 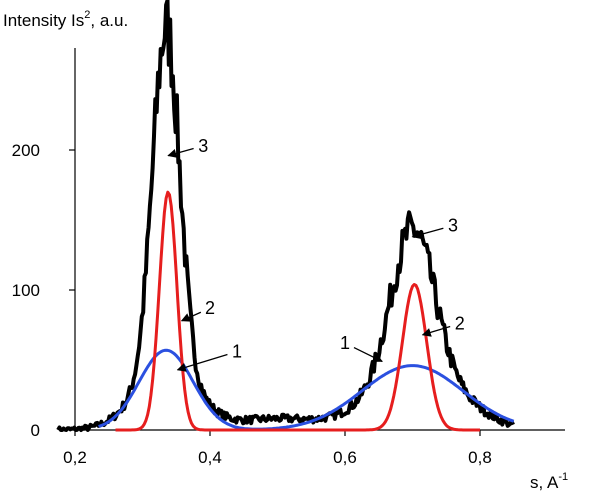 I want to click on x-tick-label: 0,4, so click(x=210, y=457).